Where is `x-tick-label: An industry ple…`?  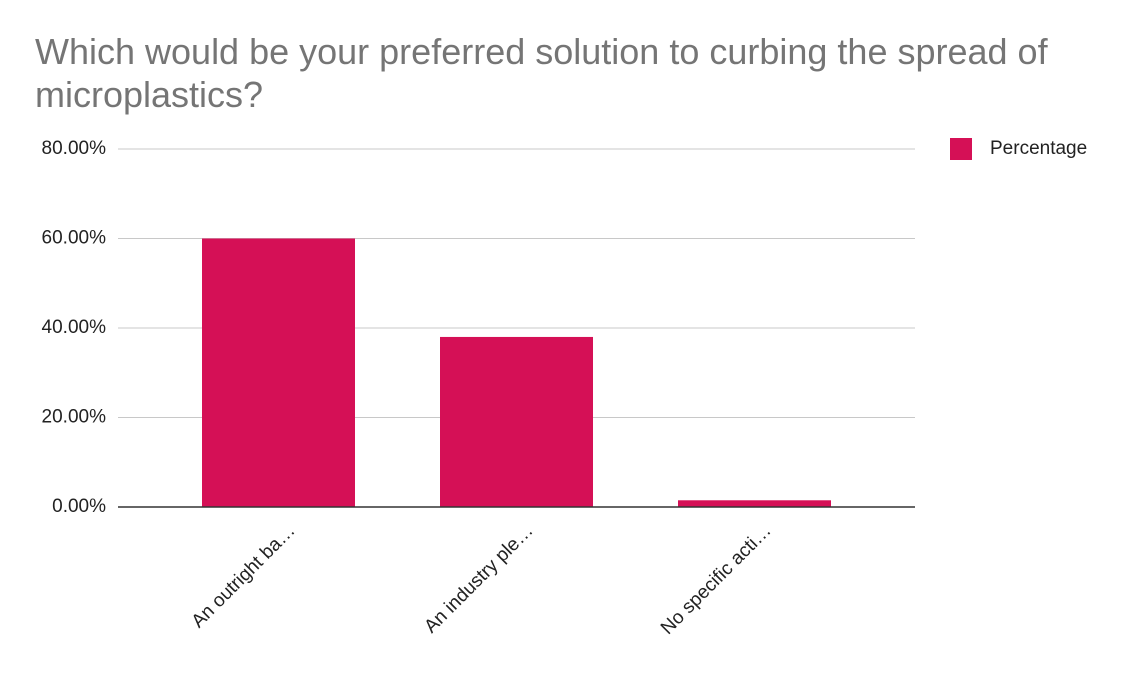 x-tick-label: An industry ple… is located at coordinates (478, 578).